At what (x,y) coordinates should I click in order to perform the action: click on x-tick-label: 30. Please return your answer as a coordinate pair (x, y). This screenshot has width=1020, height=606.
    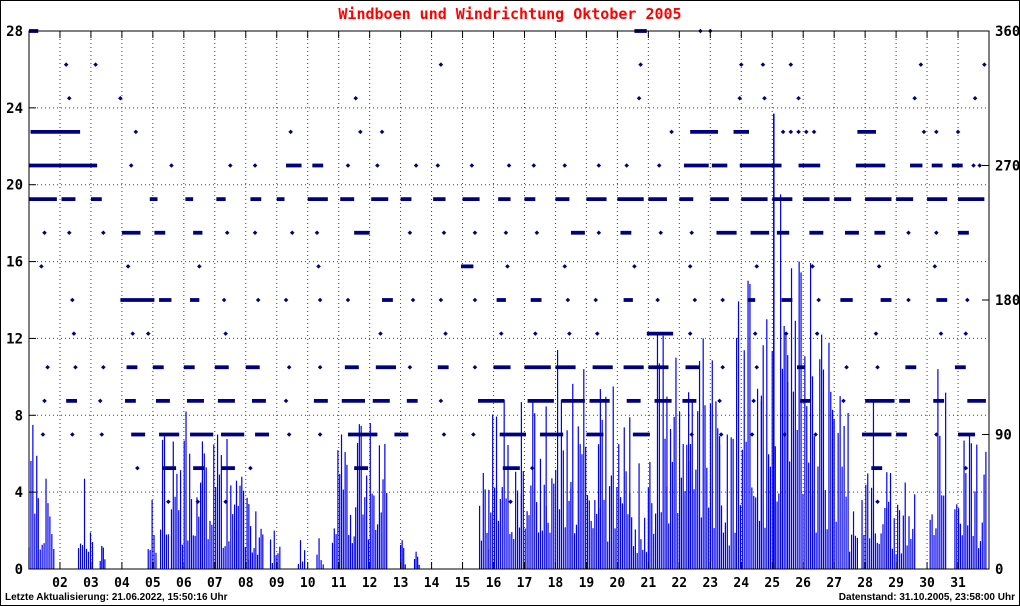
    Looking at the image, I should click on (927, 583).